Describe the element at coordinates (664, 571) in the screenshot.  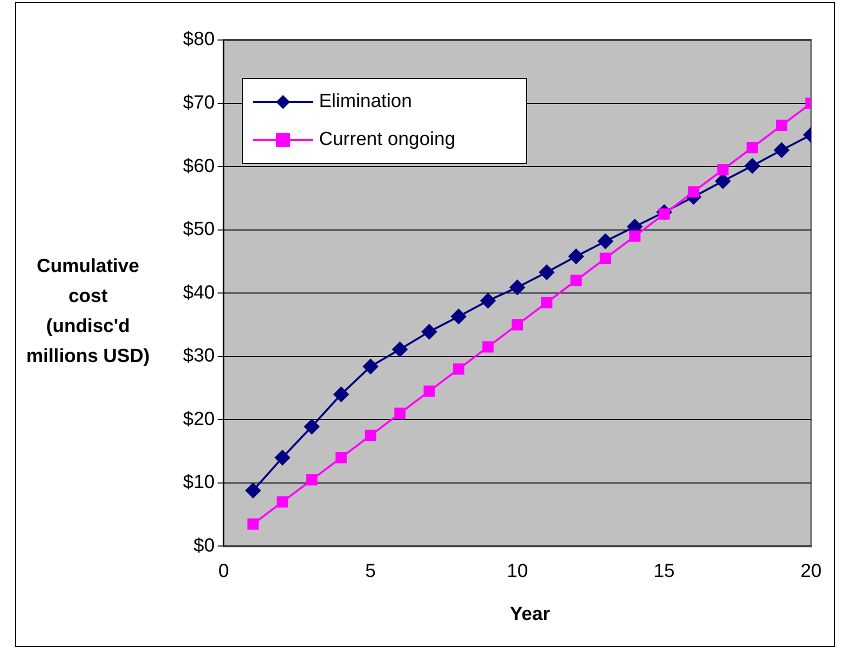
I see `x-tick-label: 15` at that location.